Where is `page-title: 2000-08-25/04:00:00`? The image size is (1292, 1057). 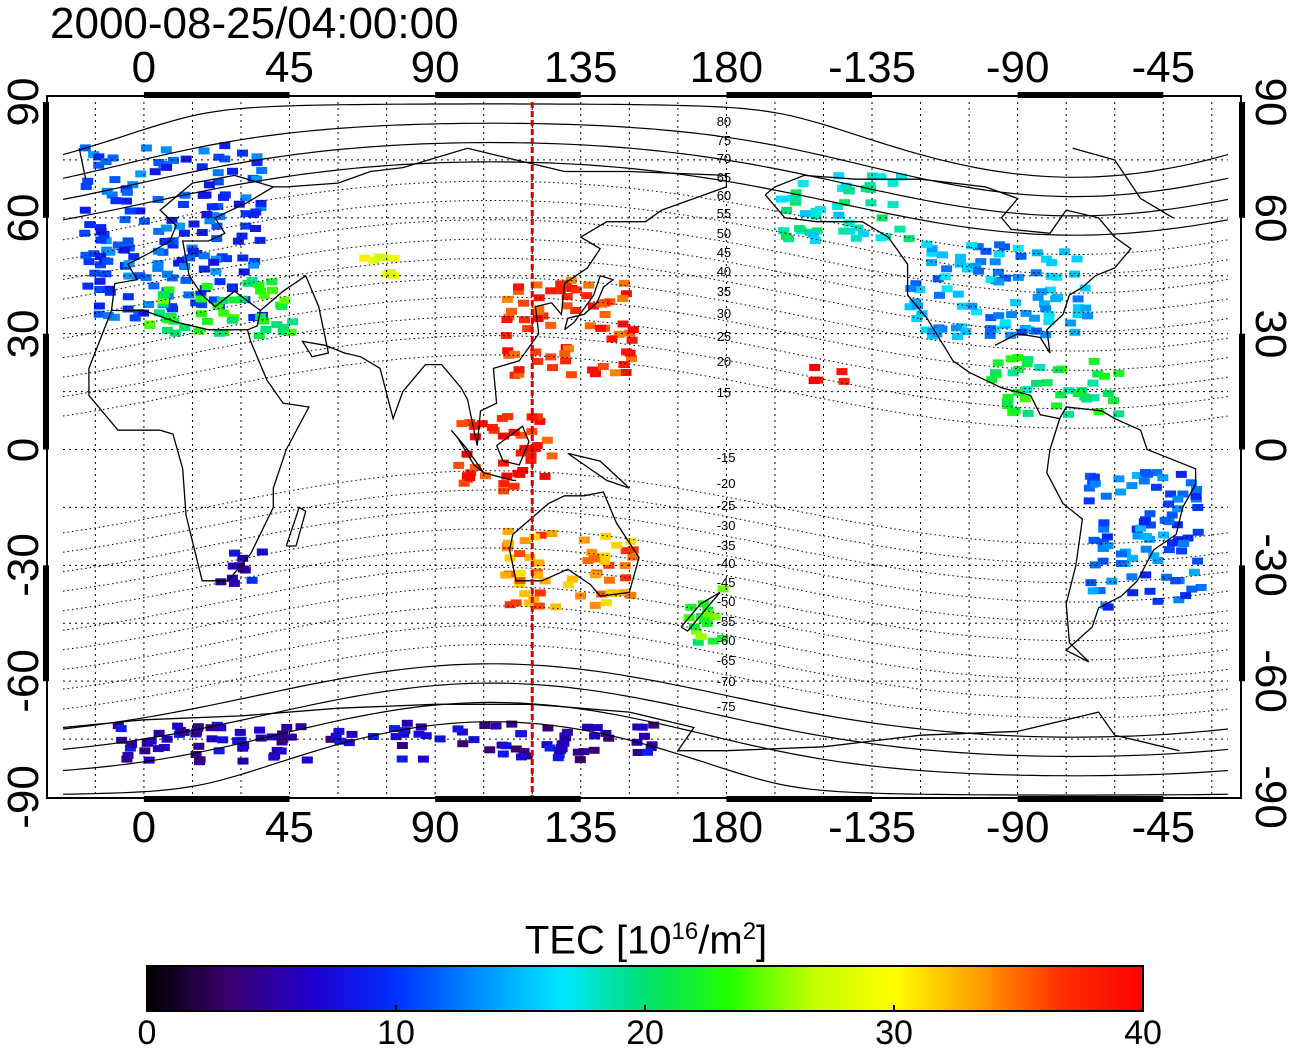
page-title: 2000-08-25/04:00:00 is located at coordinates (254, 24).